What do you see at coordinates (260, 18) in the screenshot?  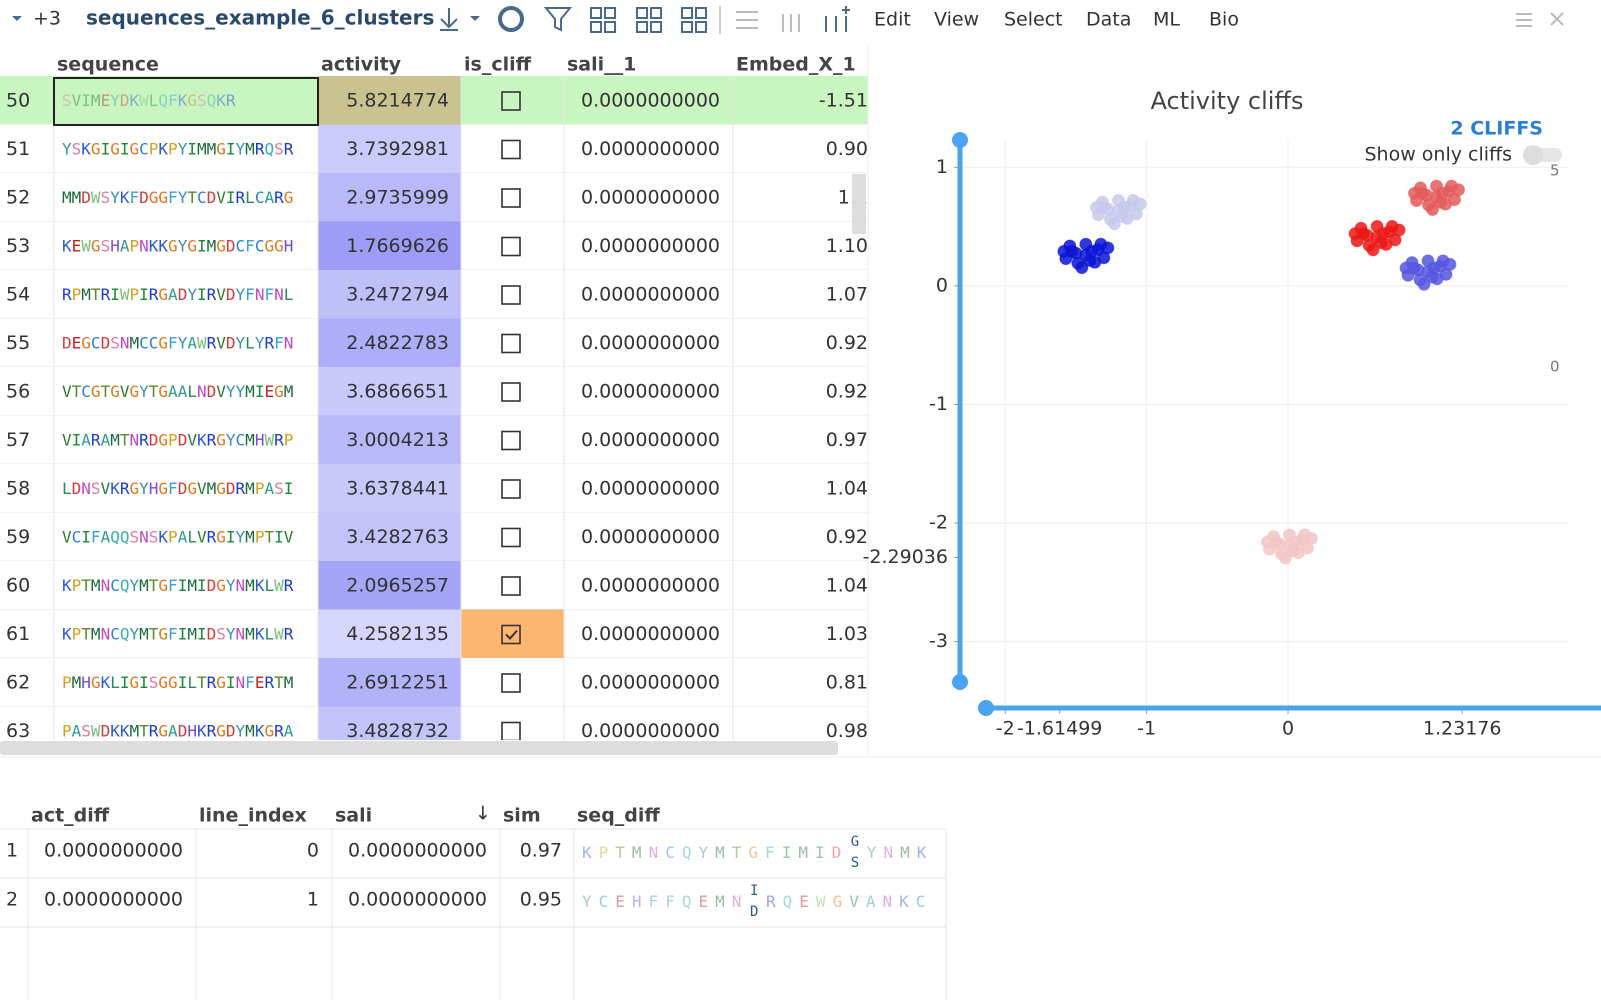 I see `table-title: sequences_example_6_clusters` at bounding box center [260, 18].